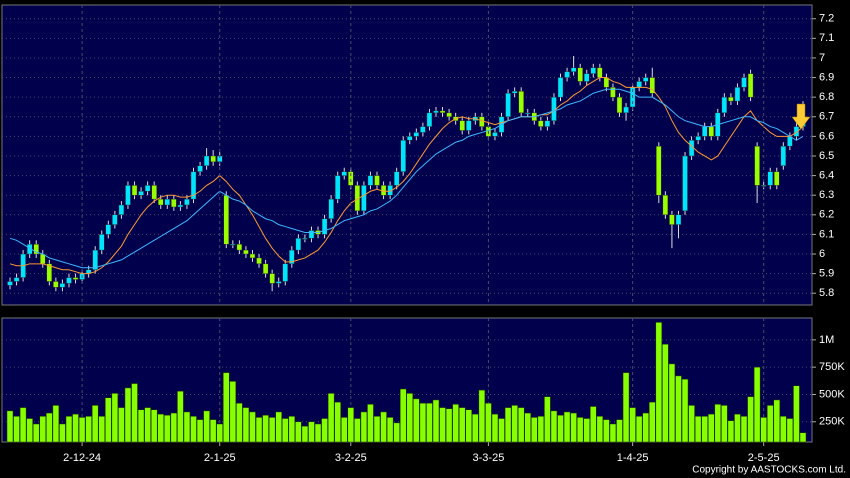 The image size is (850, 478). Describe the element at coordinates (764, 458) in the screenshot. I see `x-tick-label: 2-5-25` at that location.